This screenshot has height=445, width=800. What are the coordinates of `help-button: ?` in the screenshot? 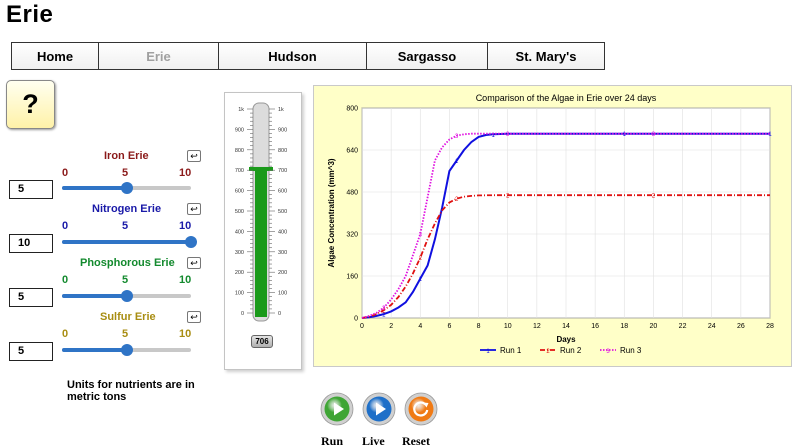 It's located at (30, 104).